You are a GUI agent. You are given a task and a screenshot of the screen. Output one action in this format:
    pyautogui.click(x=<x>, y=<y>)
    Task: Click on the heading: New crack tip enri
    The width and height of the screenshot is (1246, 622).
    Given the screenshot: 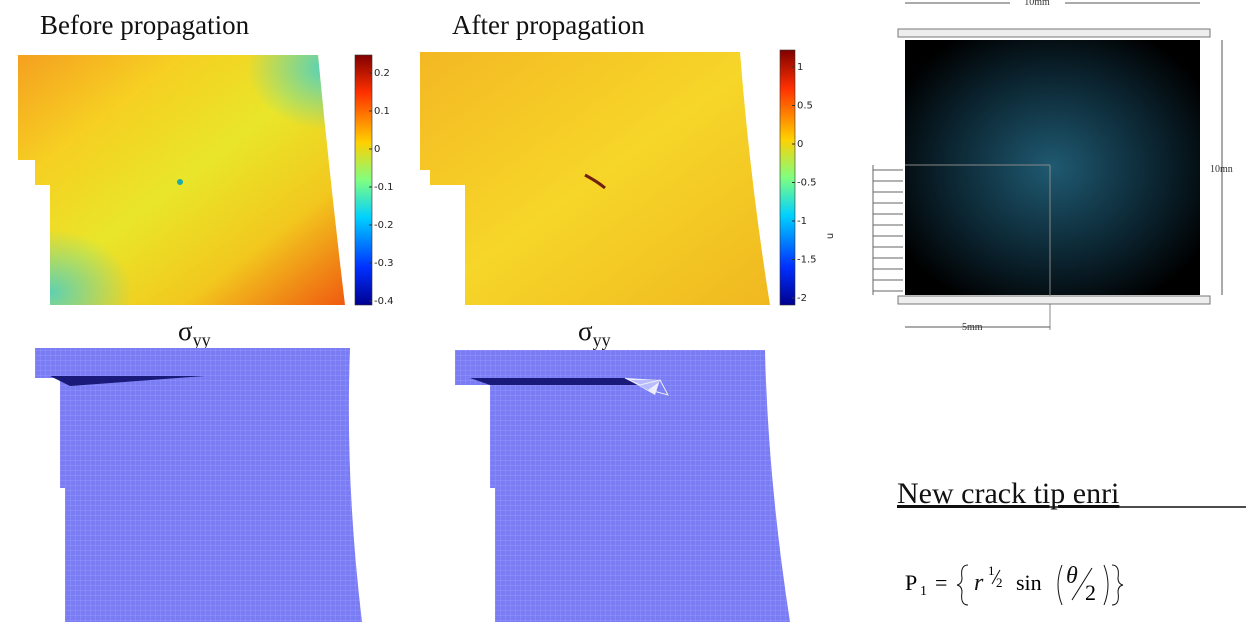 What is the action you would take?
    pyautogui.click(x=1008, y=493)
    